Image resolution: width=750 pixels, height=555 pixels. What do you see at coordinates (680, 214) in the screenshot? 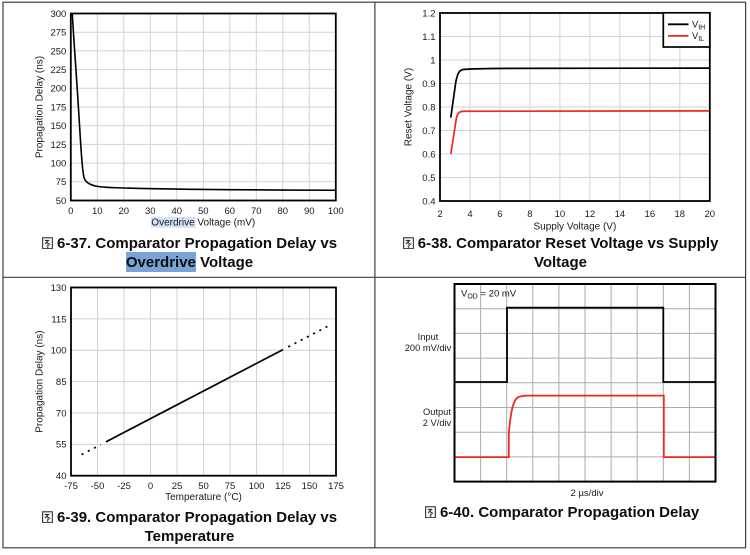
I see `svg-text: 18` at bounding box center [680, 214].